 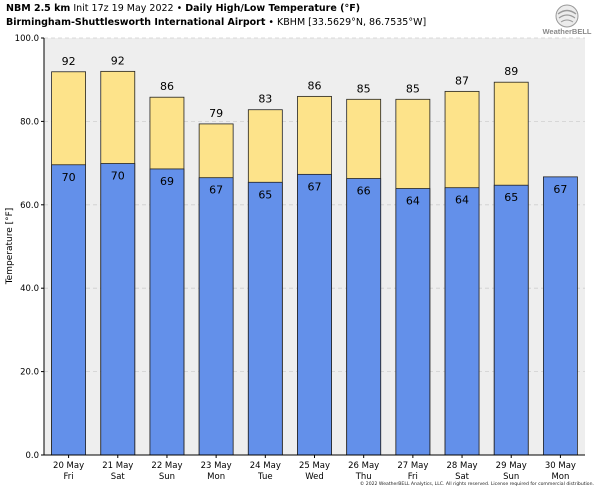 What do you see at coordinates (367, 22) in the screenshot?
I see `station-coords: [33.5629°N, 86.7535°W]` at bounding box center [367, 22].